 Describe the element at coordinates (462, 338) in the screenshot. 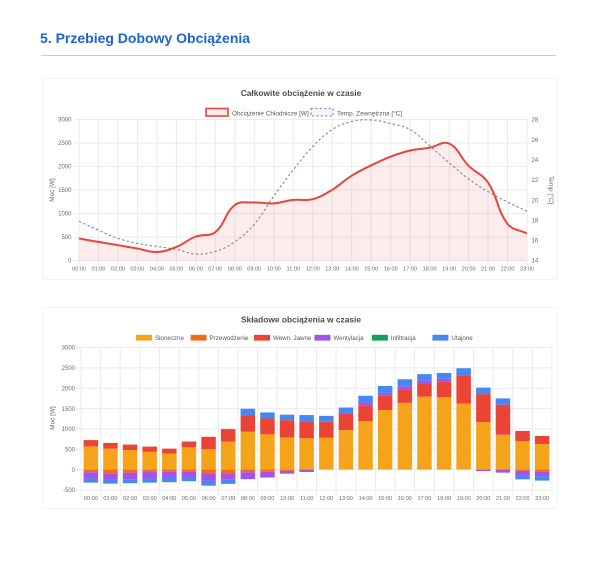

I see `svg-text: Utajone` at that location.